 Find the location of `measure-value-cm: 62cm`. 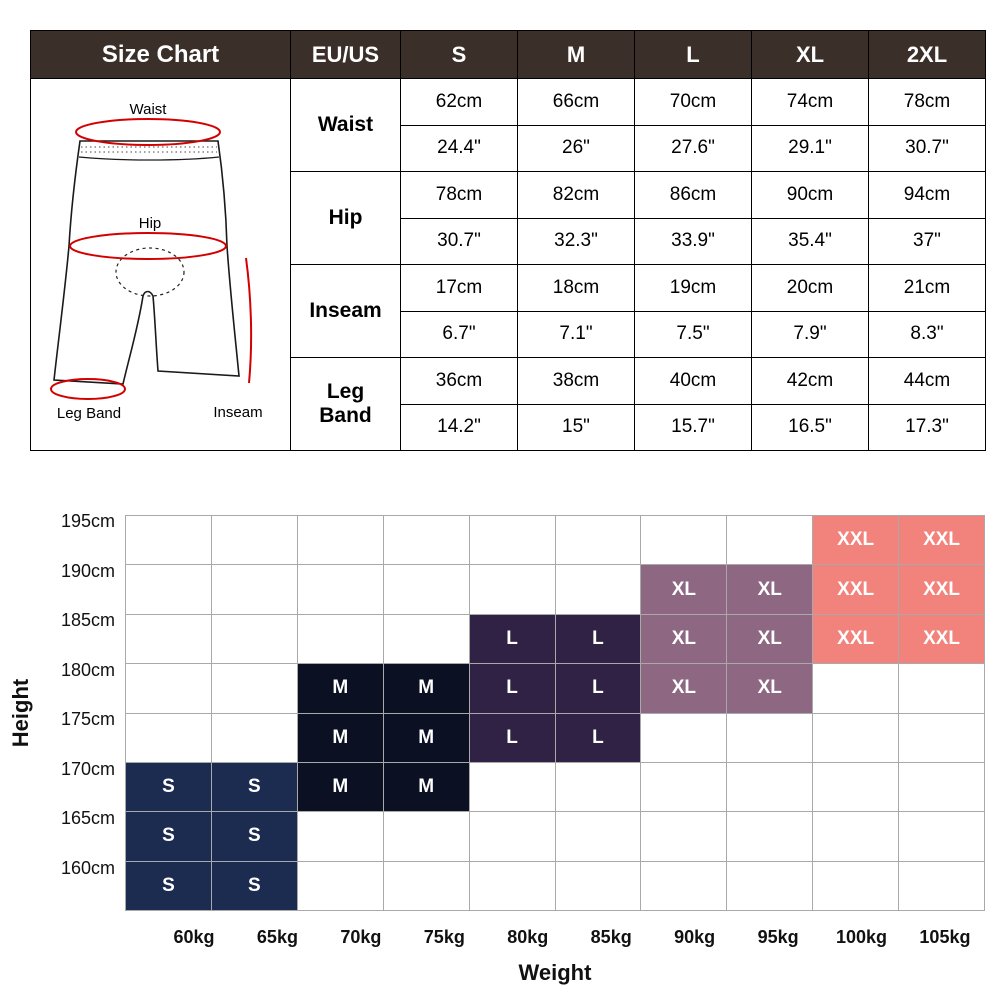

measure-value-cm: 62cm is located at coordinates (459, 102).